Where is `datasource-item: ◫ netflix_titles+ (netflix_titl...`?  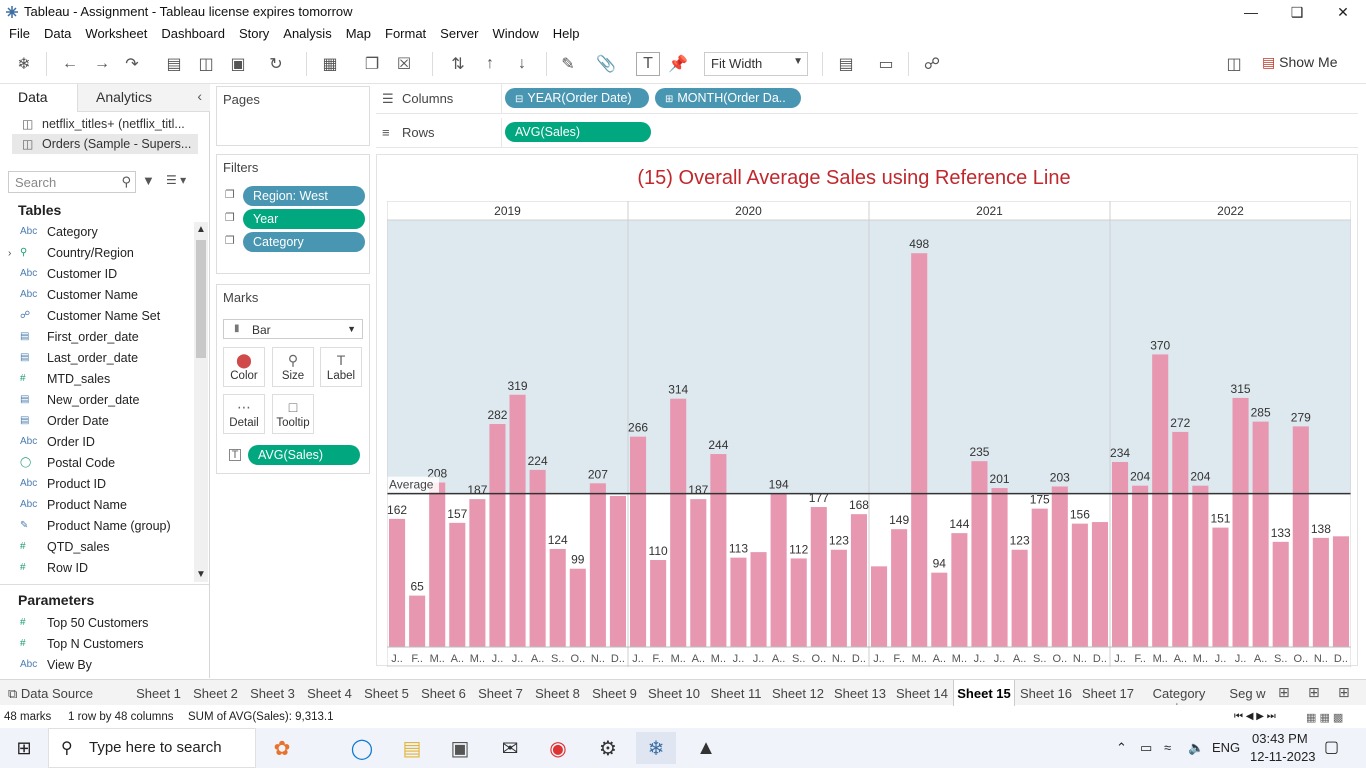
datasource-item: ◫ netflix_titles+ (netflix_titl... is located at coordinates (105, 124).